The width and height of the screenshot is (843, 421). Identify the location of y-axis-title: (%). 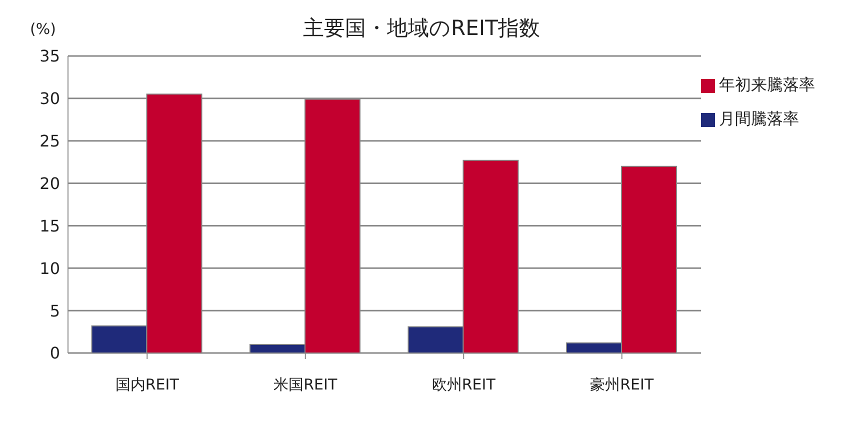
(43, 29).